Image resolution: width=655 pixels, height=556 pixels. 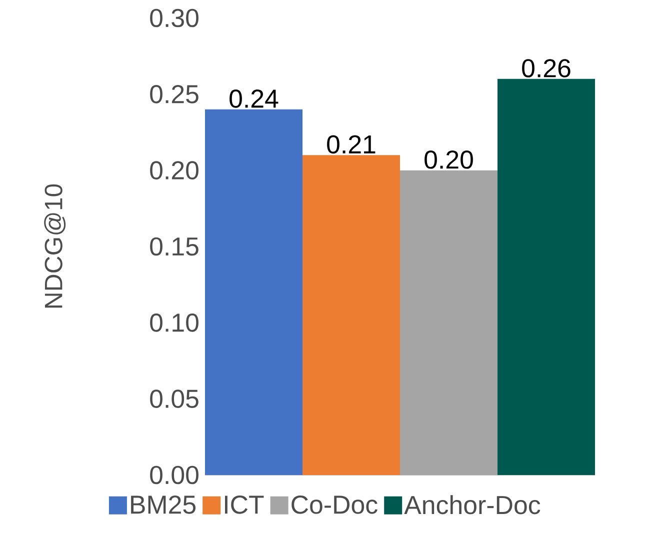 What do you see at coordinates (335, 505) in the screenshot?
I see `legend-label: Co-Doc` at bounding box center [335, 505].